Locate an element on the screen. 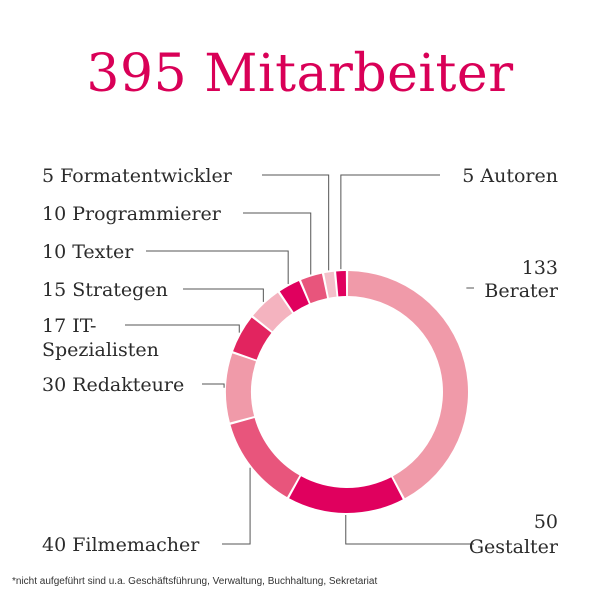  chart-title: 395 Mitarbeiter is located at coordinates (300, 74).